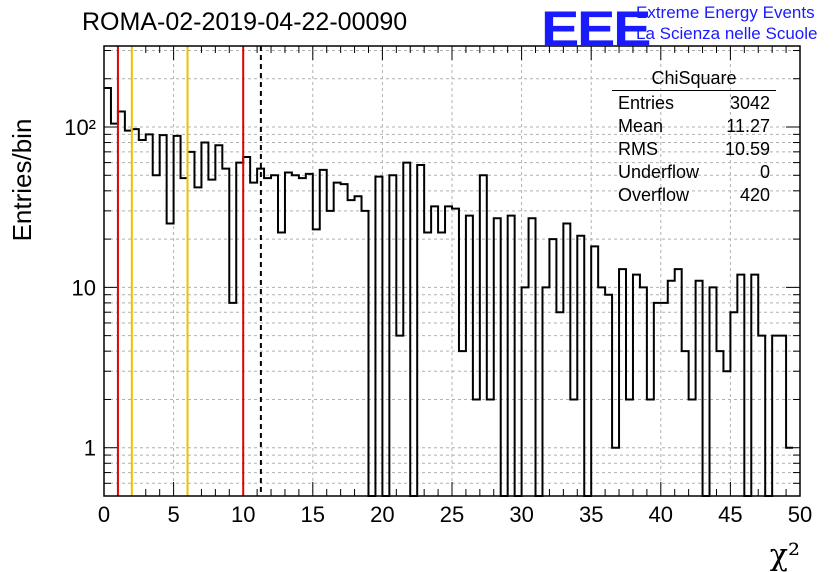  Describe the element at coordinates (785, 555) in the screenshot. I see `x-axis-label: χ²` at that location.